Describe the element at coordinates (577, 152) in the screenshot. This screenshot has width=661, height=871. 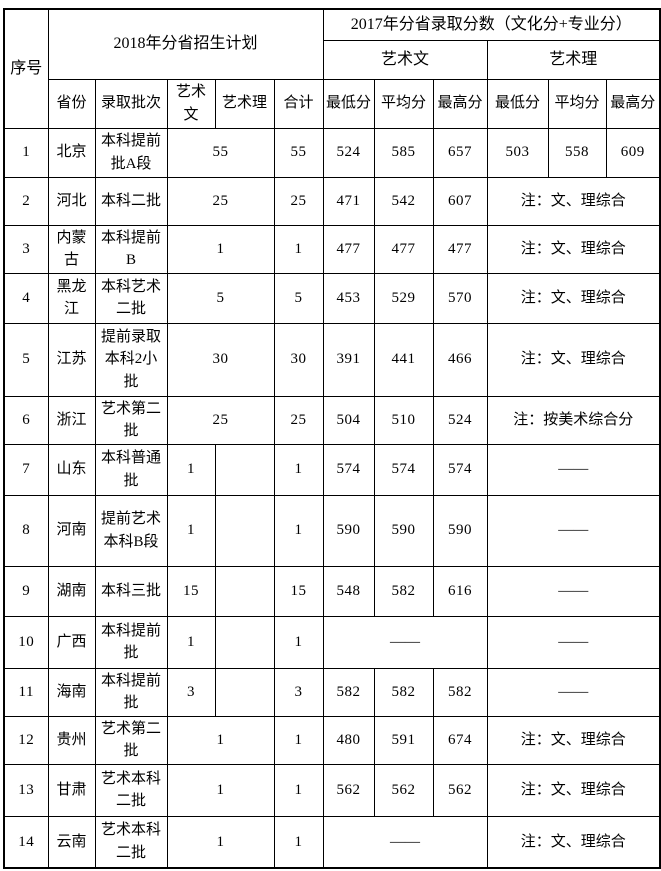
I see `cell-li-avg: 558` at that location.